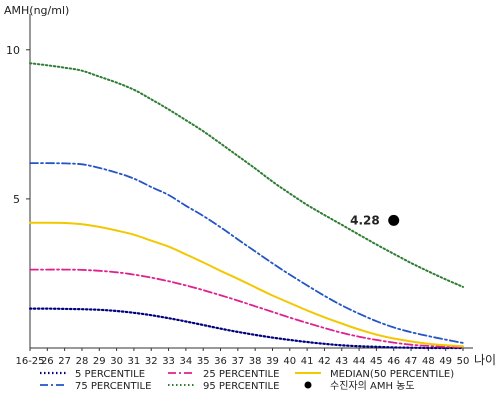 The image size is (500, 400). What do you see at coordinates (255, 361) in the screenshot?
I see `x-tick-label: 38` at bounding box center [255, 361].